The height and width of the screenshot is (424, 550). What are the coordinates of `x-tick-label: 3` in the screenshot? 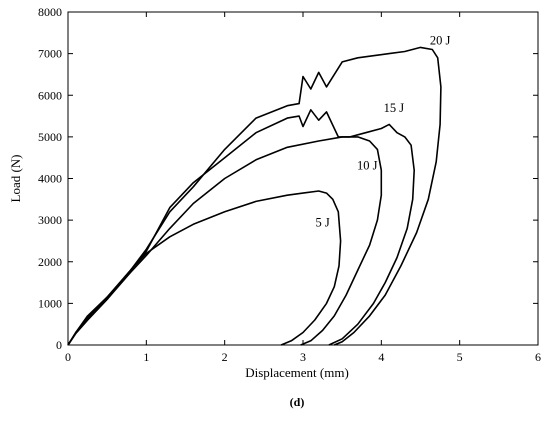 It's located at (303, 357).